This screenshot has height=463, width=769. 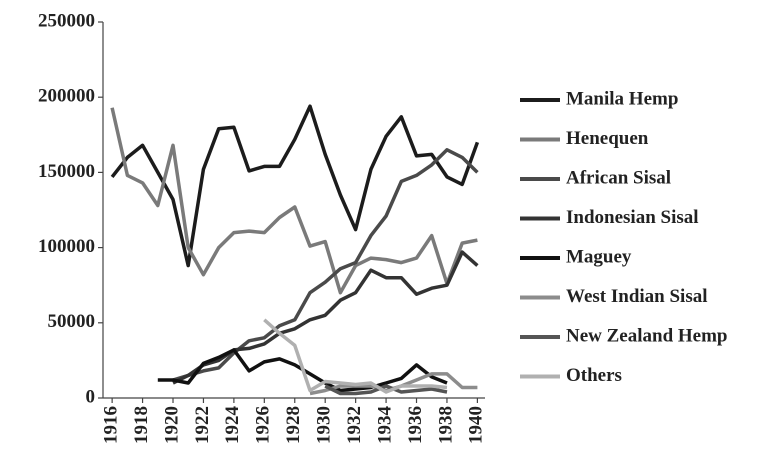 What do you see at coordinates (66, 246) in the screenshot?
I see `y-tick-label: 100000` at bounding box center [66, 246].